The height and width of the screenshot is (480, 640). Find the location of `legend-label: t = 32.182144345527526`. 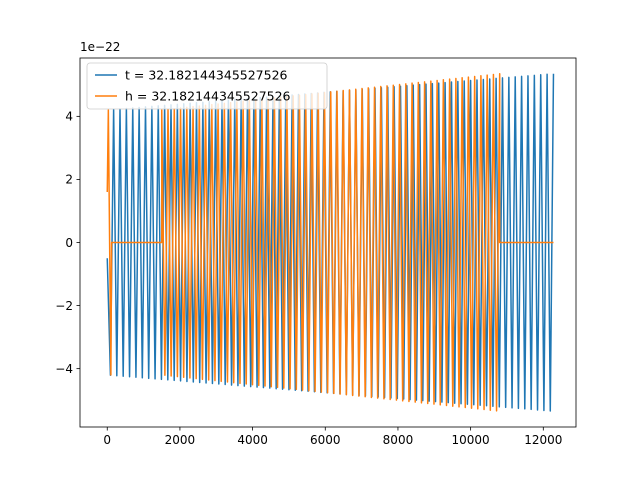

legend-label: t = 32.182144345527526 is located at coordinates (206, 75).